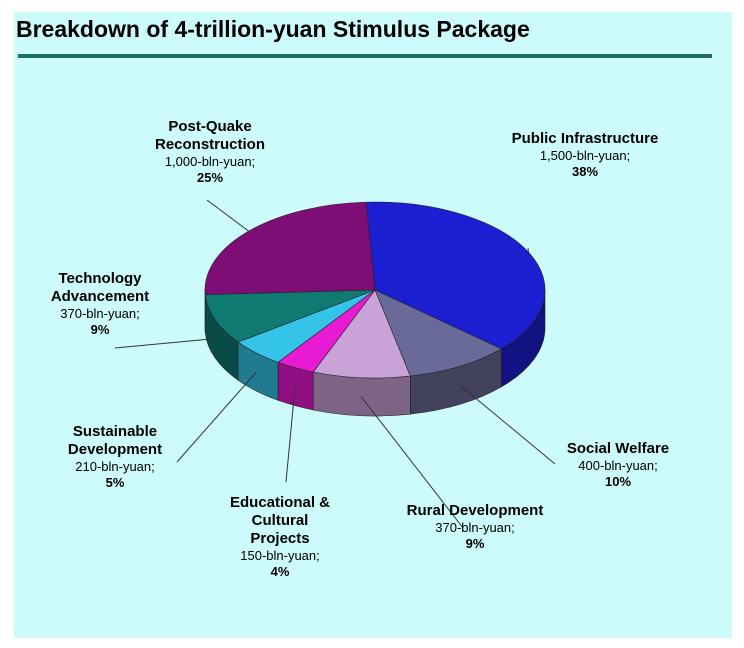 The width and height of the screenshot is (744, 648). I want to click on label-rural-development: Rural Development 370-bln-yuan; 9%, so click(475, 526).